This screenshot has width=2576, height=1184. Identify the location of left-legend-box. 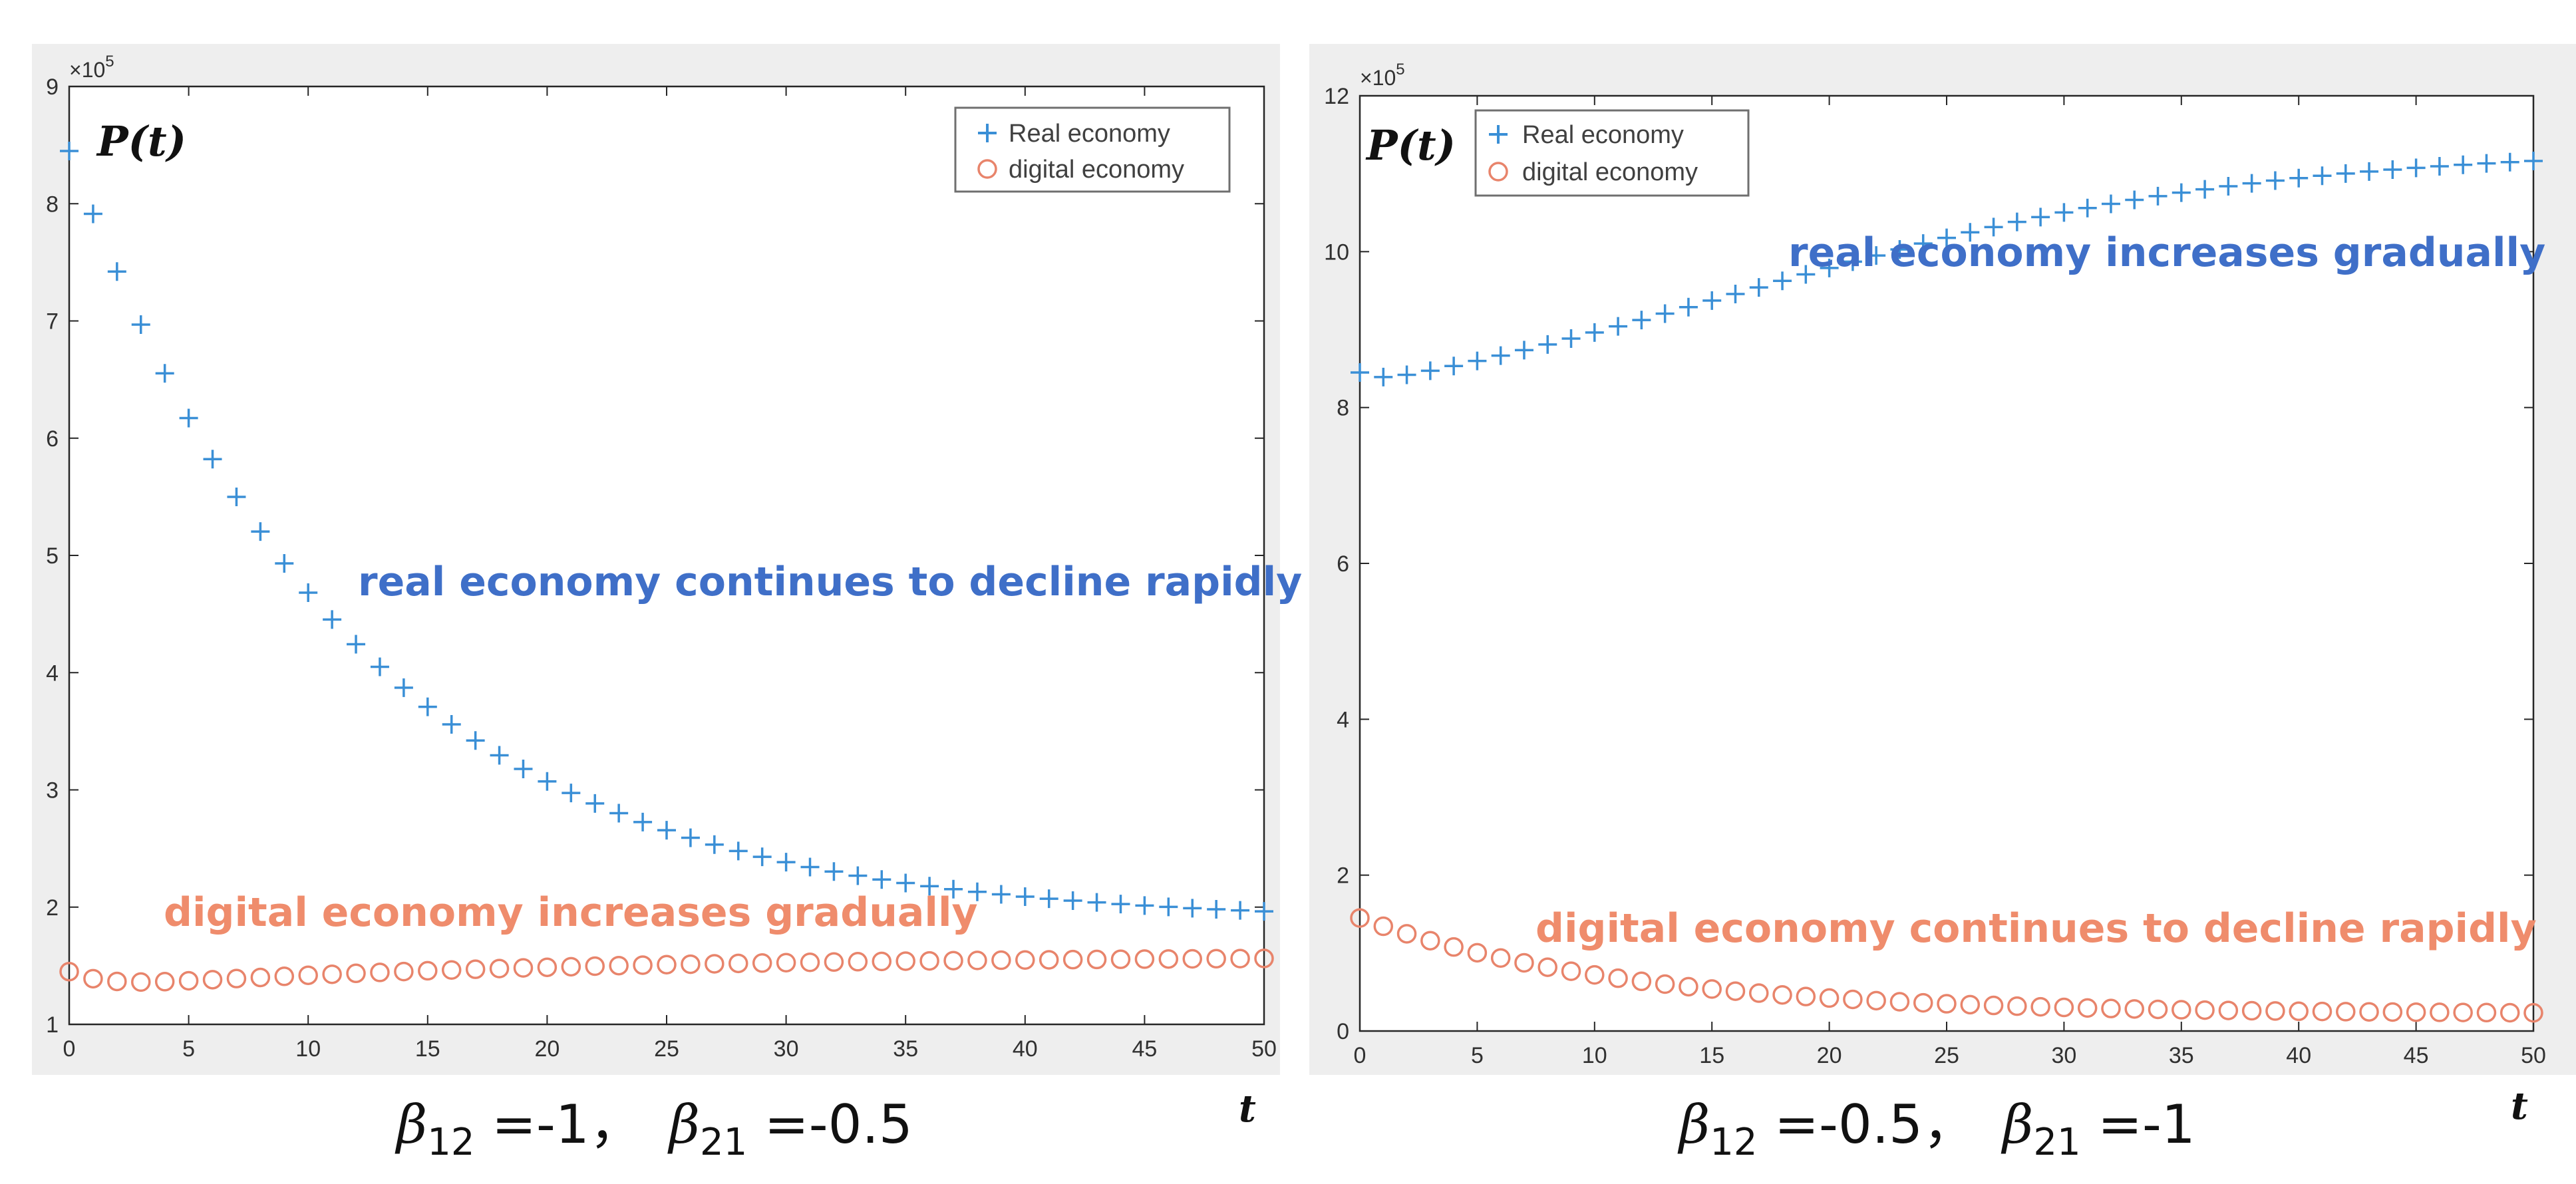
(1092, 149).